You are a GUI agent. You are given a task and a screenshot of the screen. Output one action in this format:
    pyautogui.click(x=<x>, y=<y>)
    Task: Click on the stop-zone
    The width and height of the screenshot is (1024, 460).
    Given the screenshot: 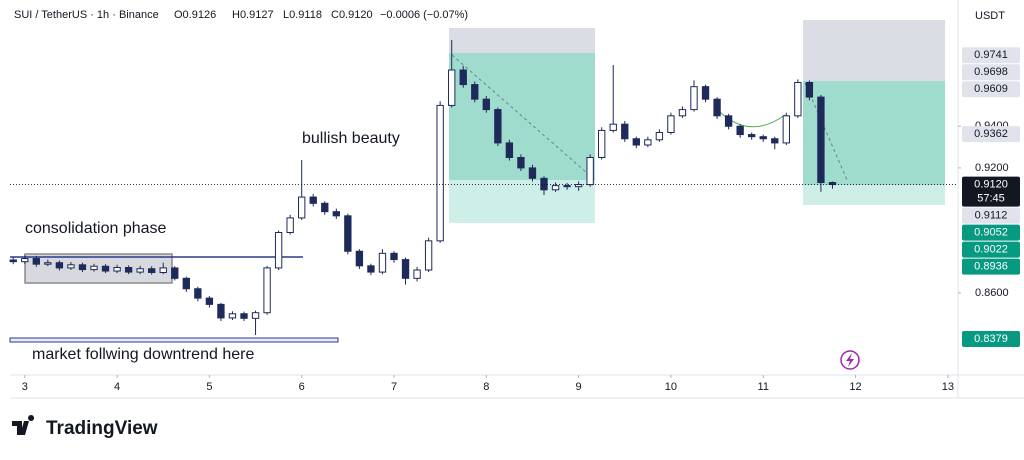 What is the action you would take?
    pyautogui.click(x=874, y=50)
    